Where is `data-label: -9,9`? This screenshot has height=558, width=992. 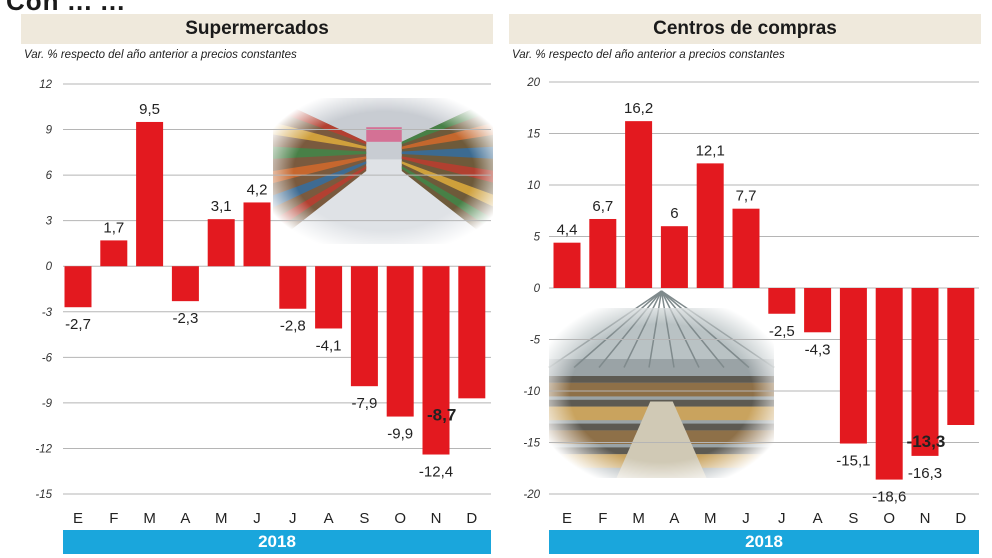 data-label: -9,9 is located at coordinates (400, 434).